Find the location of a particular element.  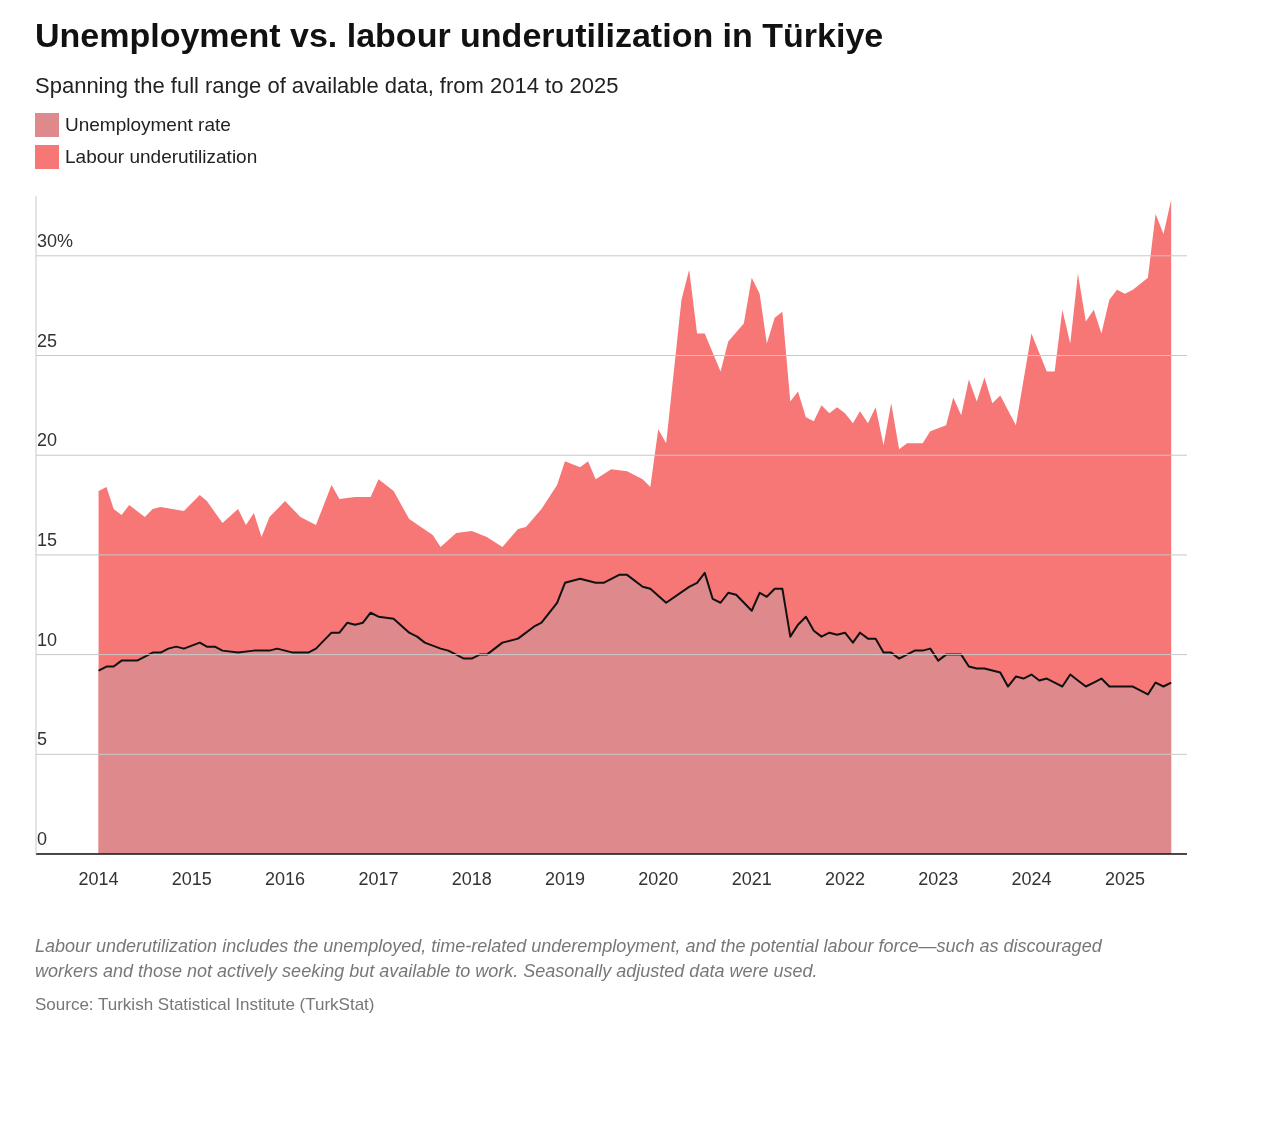

x-tick-label: 2021 is located at coordinates (751, 878).